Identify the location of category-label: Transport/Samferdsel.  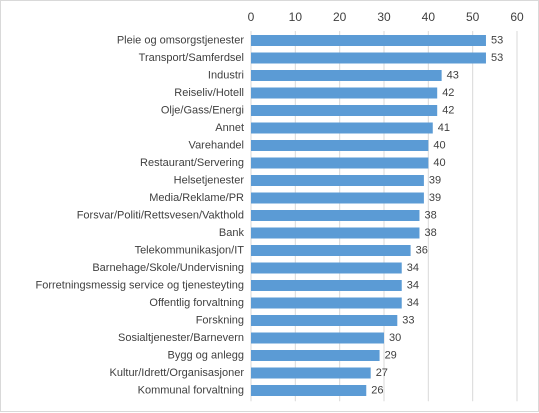
(191, 58).